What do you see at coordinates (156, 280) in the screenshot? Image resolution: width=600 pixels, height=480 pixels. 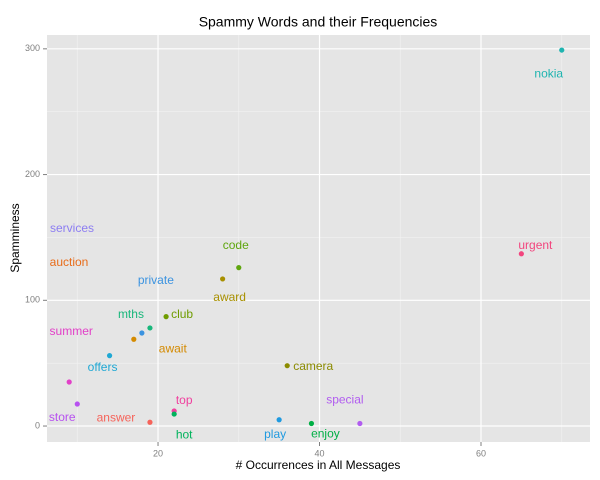 I see `point-label: private` at bounding box center [156, 280].